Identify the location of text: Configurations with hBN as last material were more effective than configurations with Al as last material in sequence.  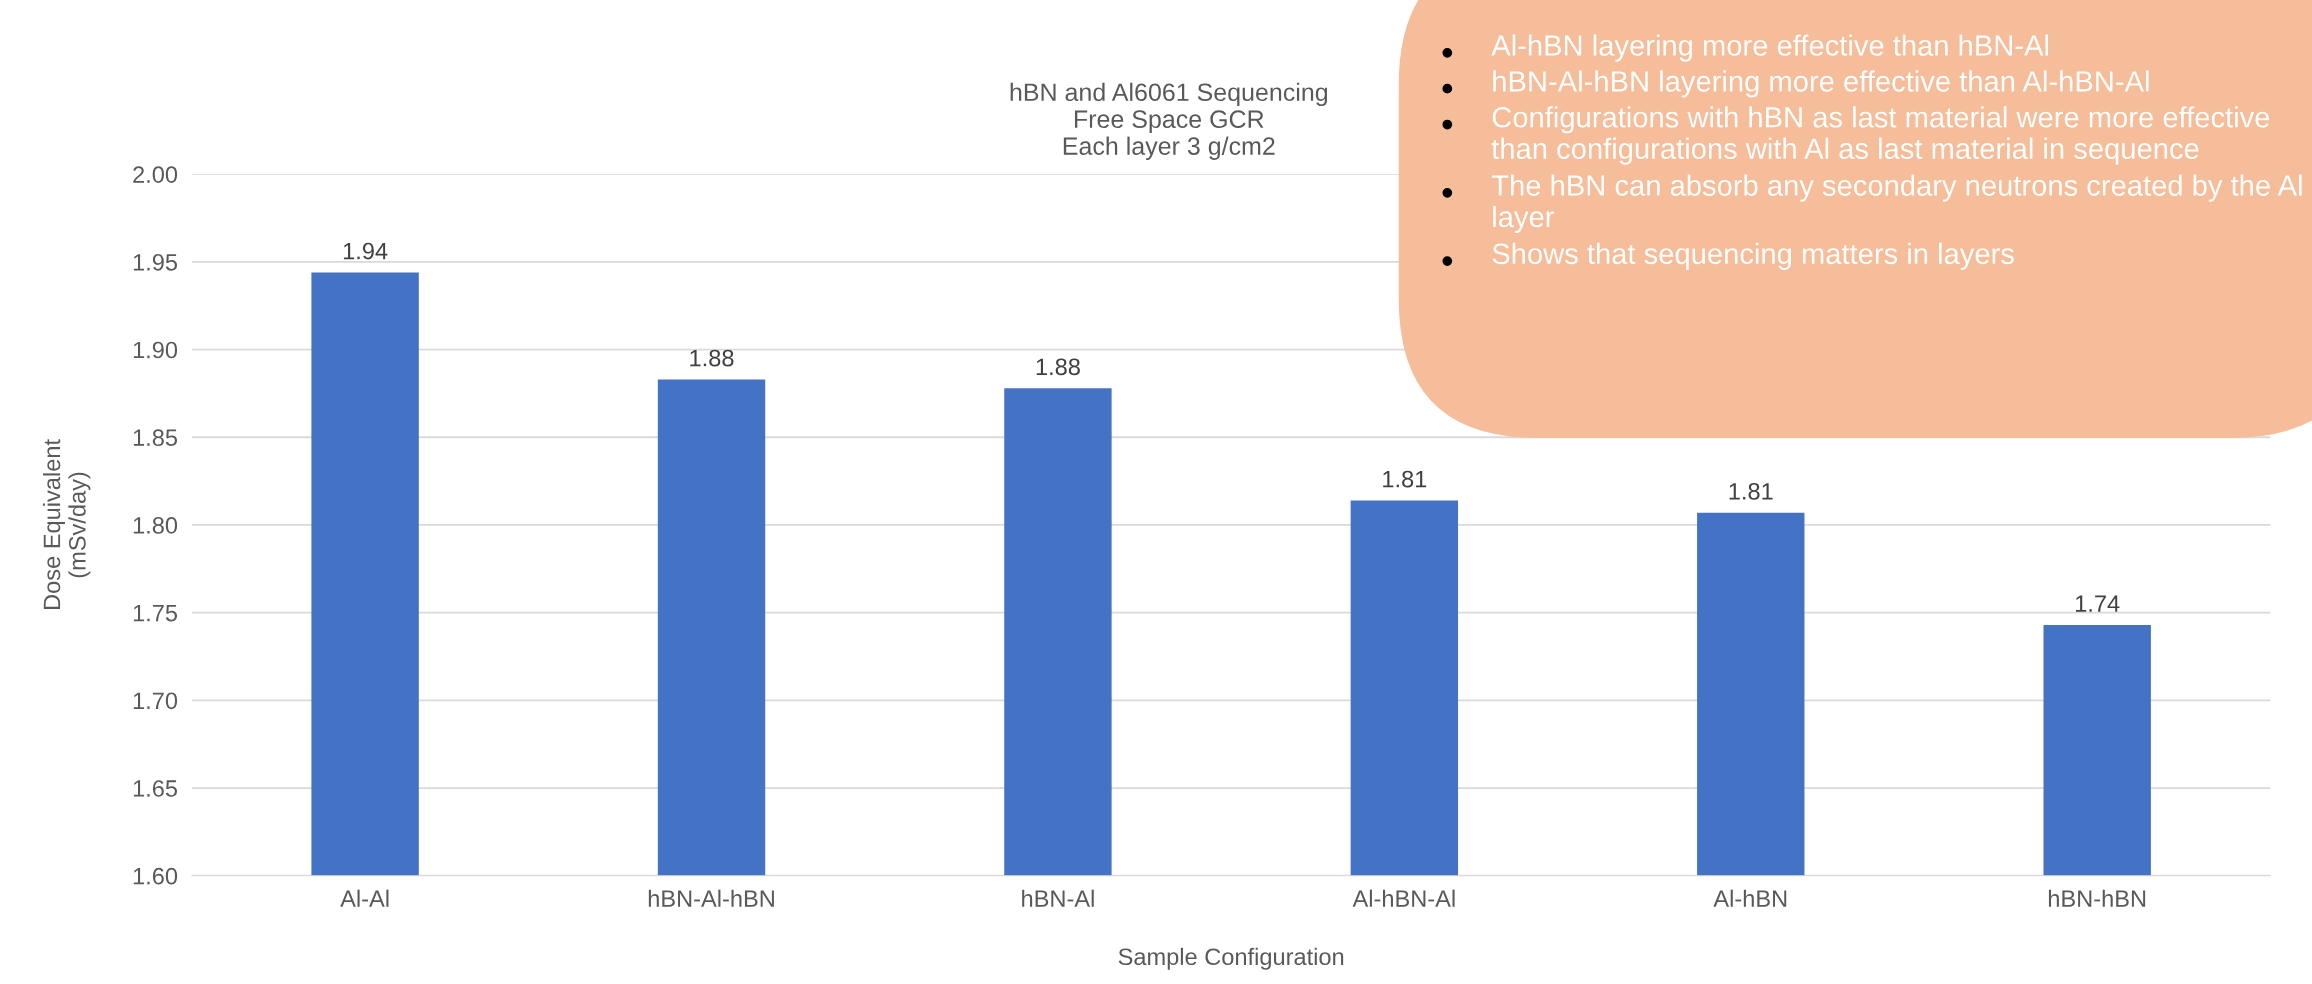
(1880, 135).